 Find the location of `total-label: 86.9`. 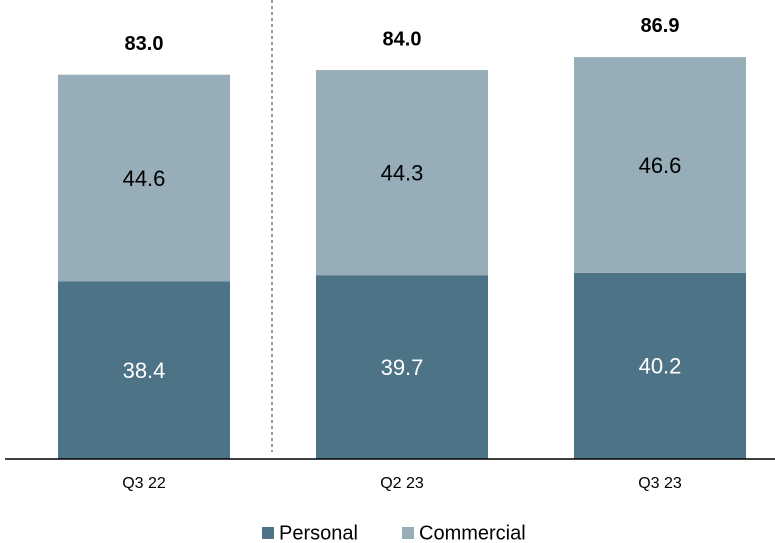

total-label: 86.9 is located at coordinates (660, 26).